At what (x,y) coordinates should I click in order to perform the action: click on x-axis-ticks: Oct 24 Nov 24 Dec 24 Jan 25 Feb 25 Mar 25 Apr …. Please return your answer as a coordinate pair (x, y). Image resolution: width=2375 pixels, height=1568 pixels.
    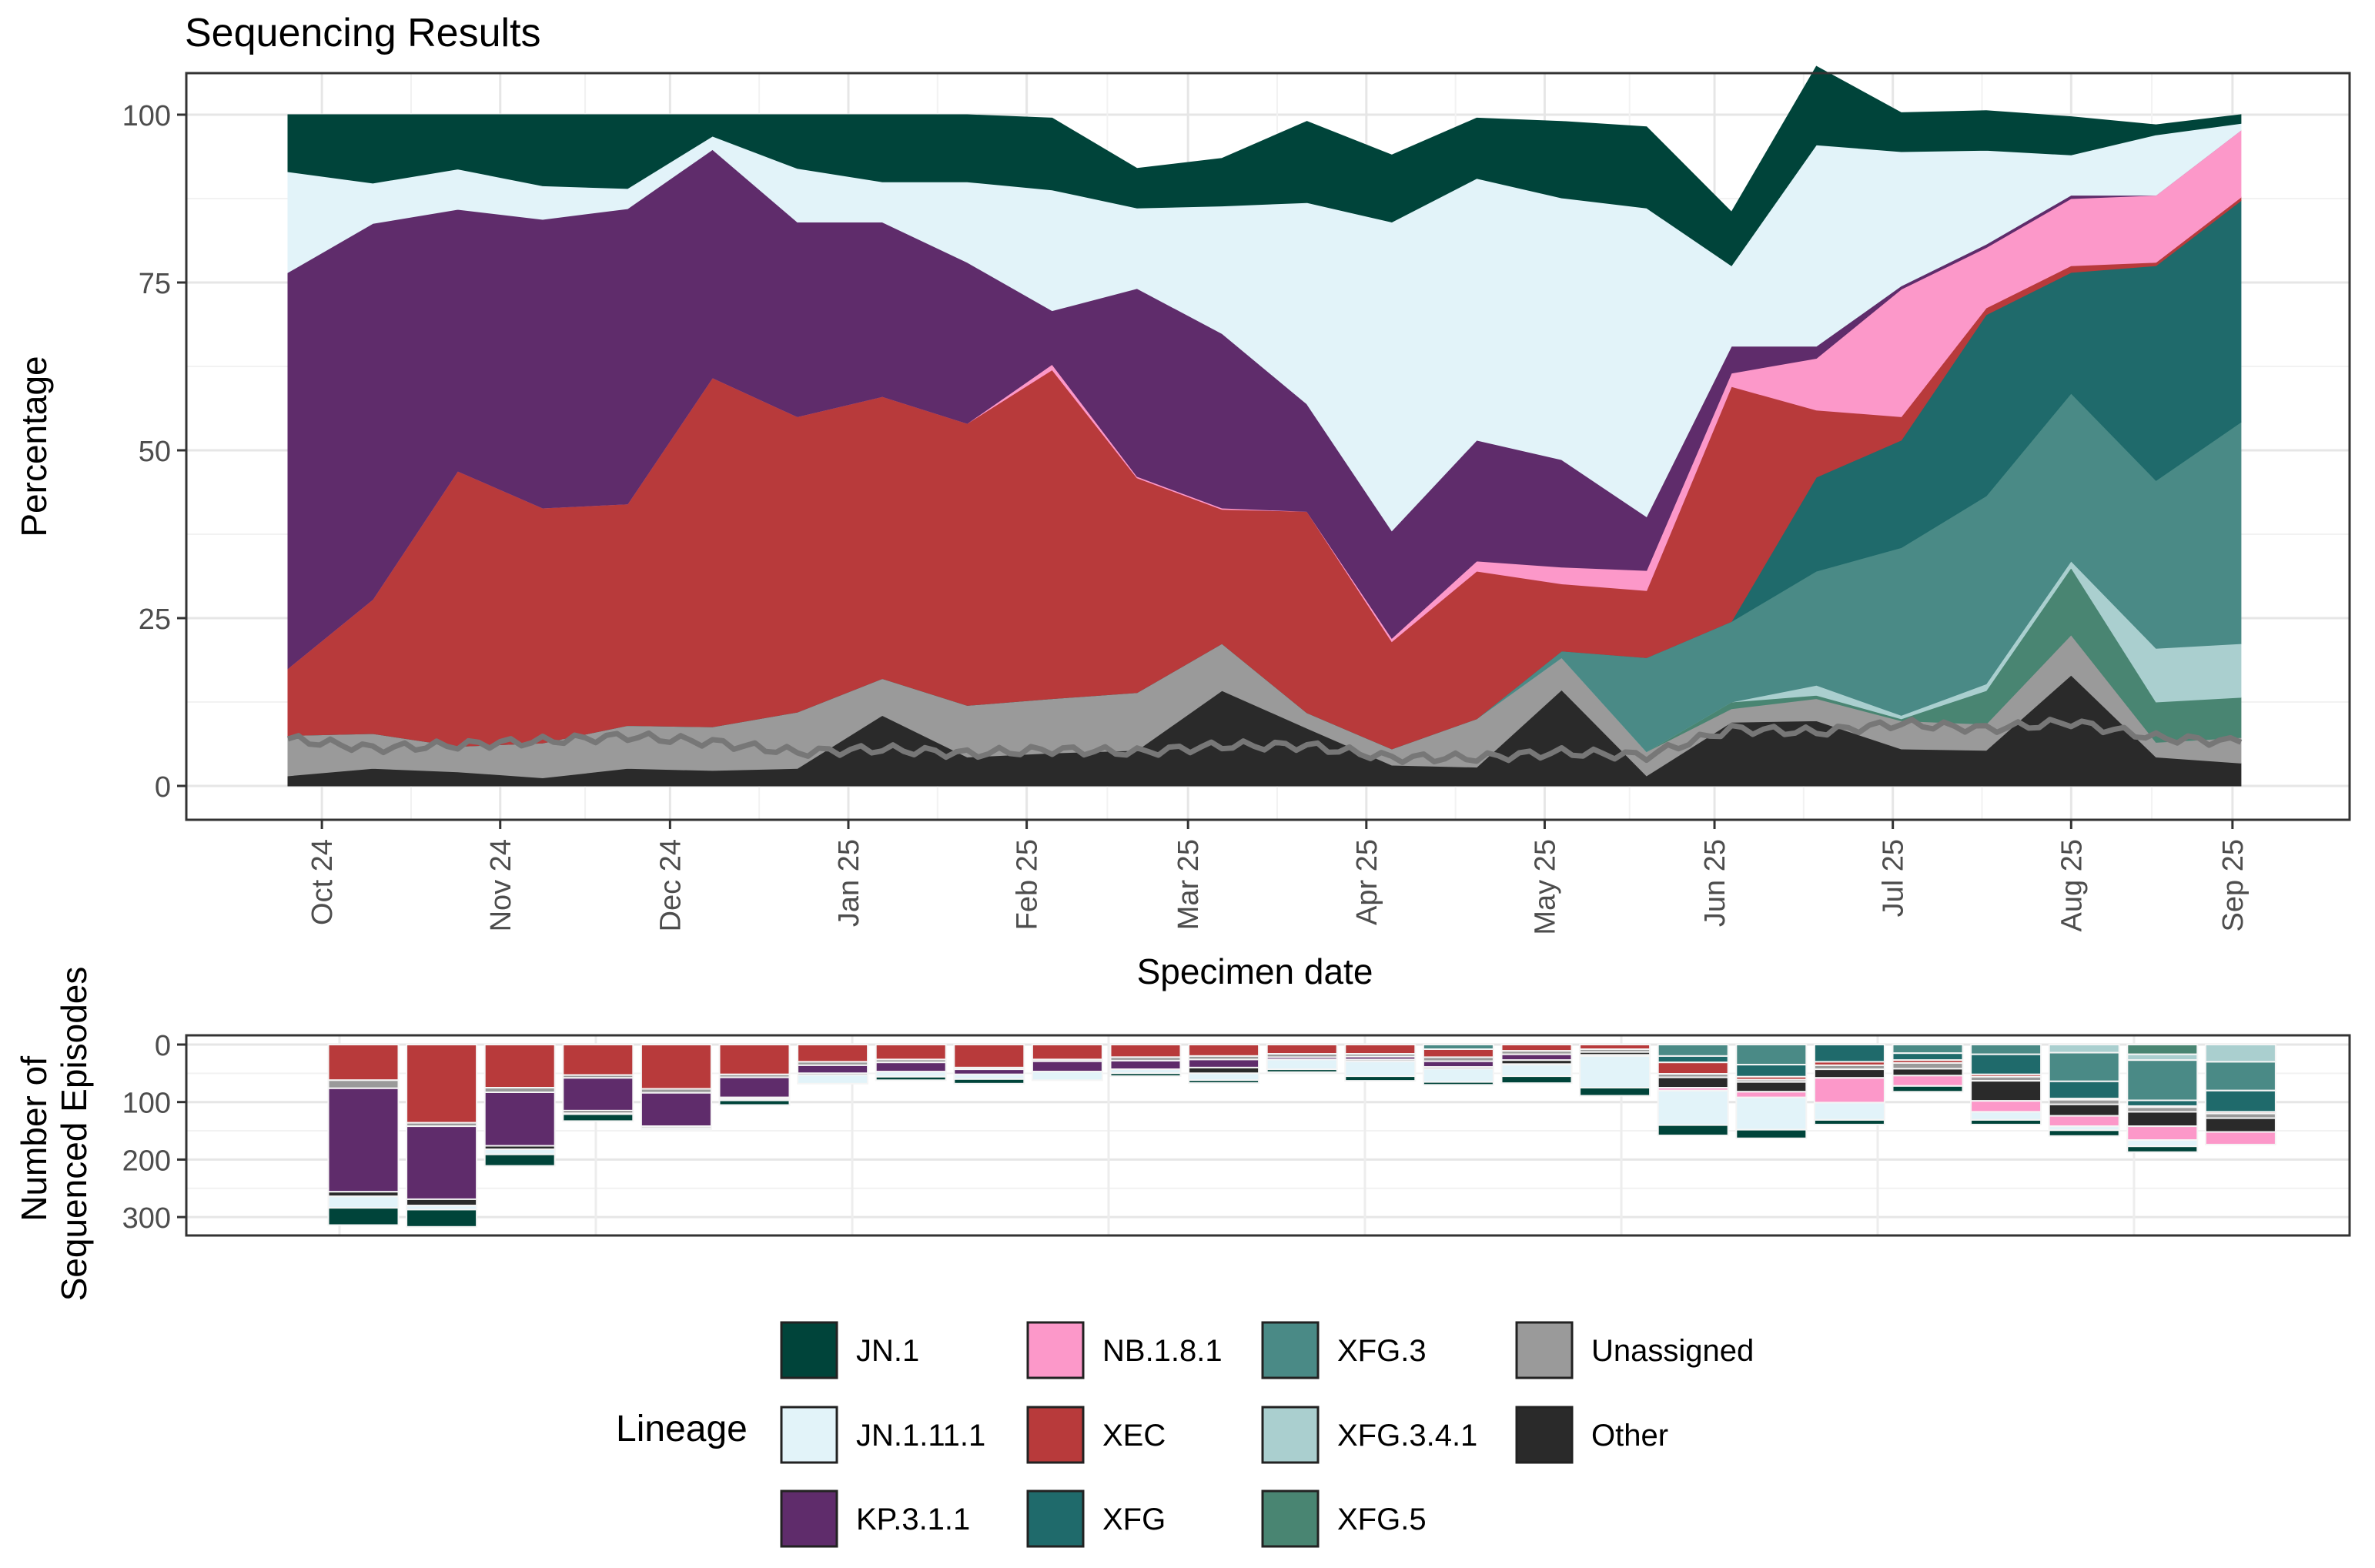
    Looking at the image, I should click on (1278, 878).